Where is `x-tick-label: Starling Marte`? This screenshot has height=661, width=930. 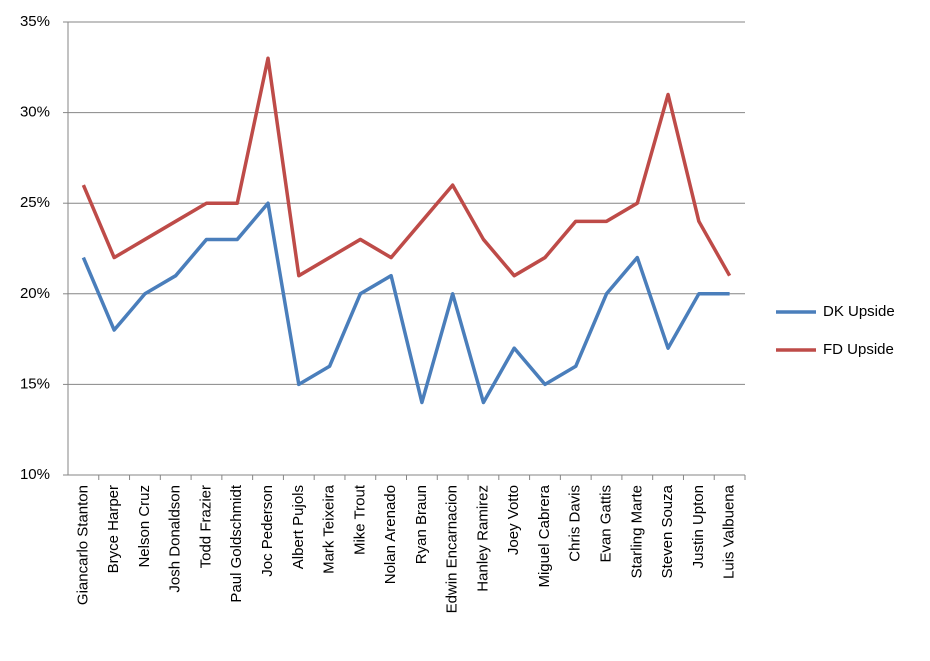 x-tick-label: Starling Marte is located at coordinates (636, 531).